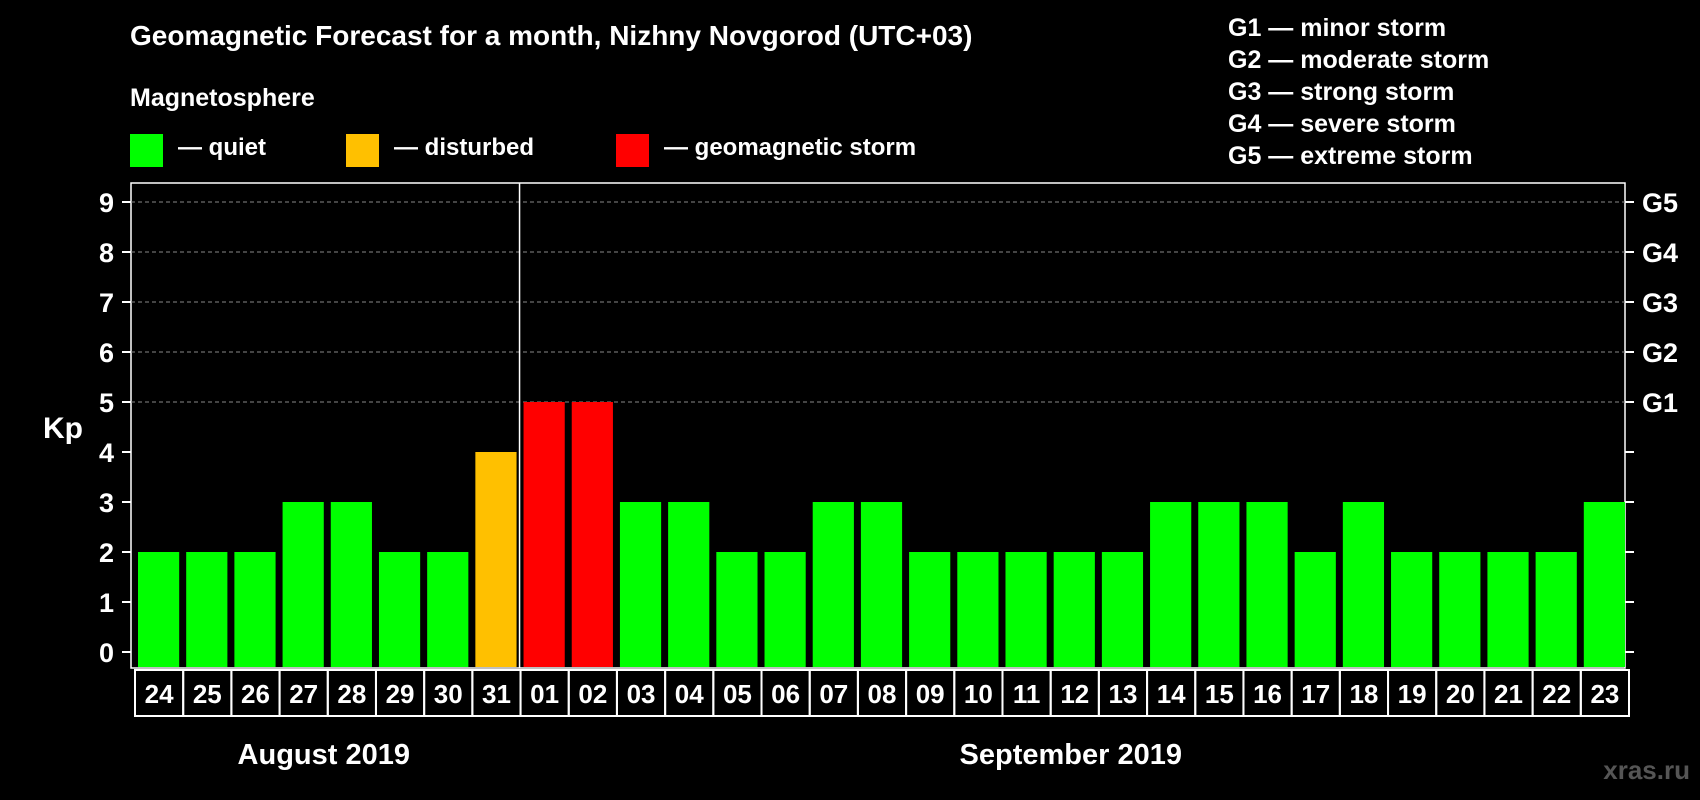 The image size is (1700, 800). I want to click on y-tick-label: 0, so click(106, 653).